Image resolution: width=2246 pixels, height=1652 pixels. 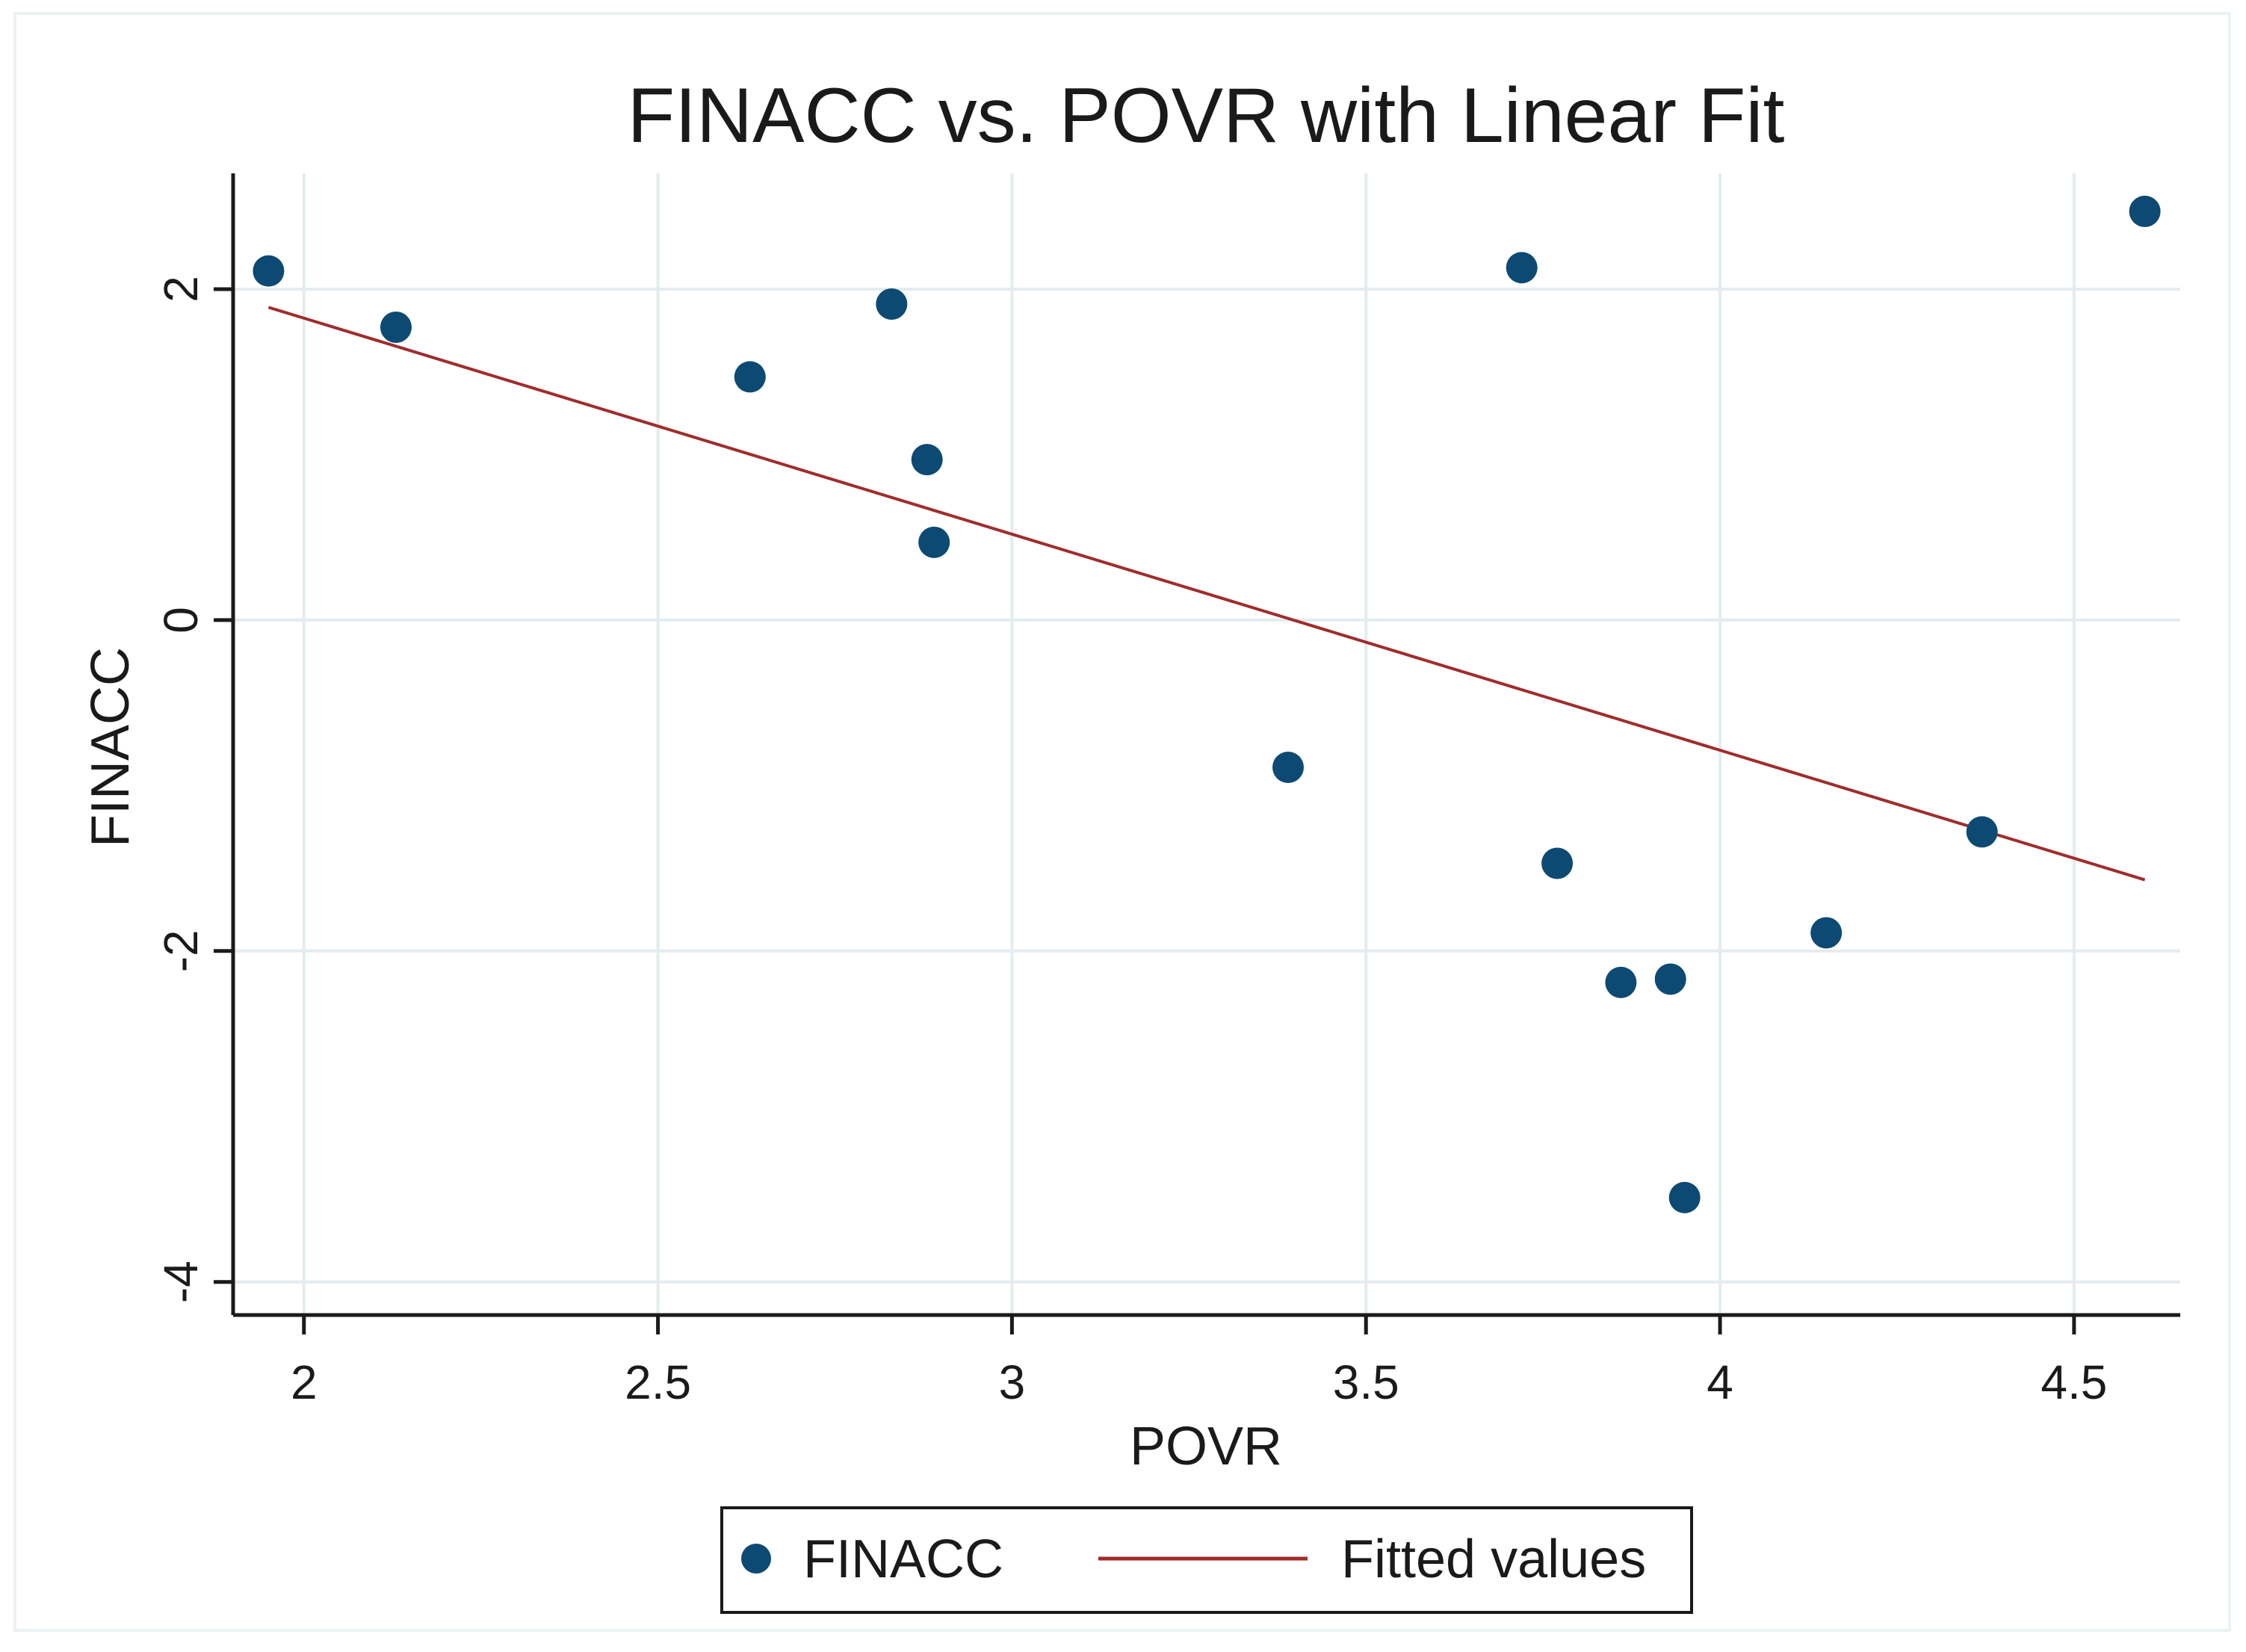 I want to click on x-tick-label: 3.5, so click(x=1366, y=1382).